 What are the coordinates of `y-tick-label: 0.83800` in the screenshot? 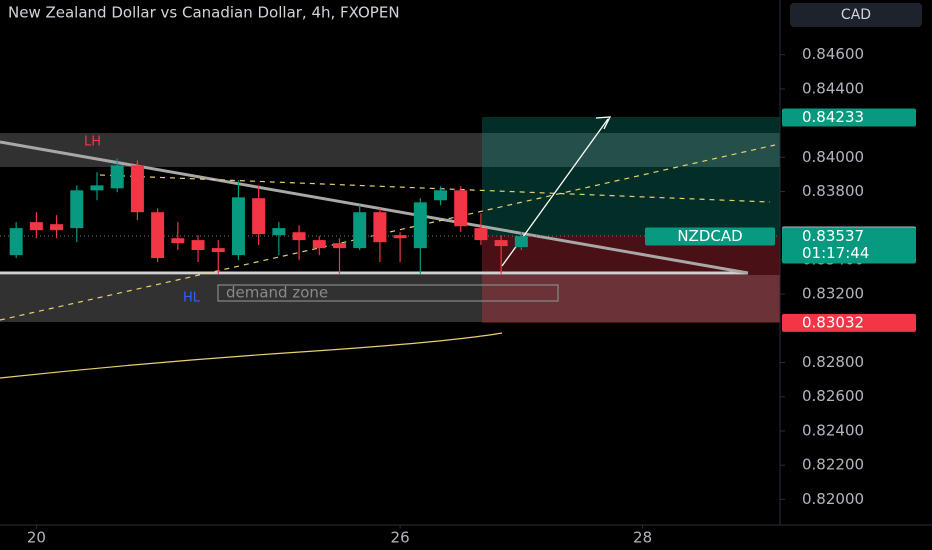 It's located at (833, 191).